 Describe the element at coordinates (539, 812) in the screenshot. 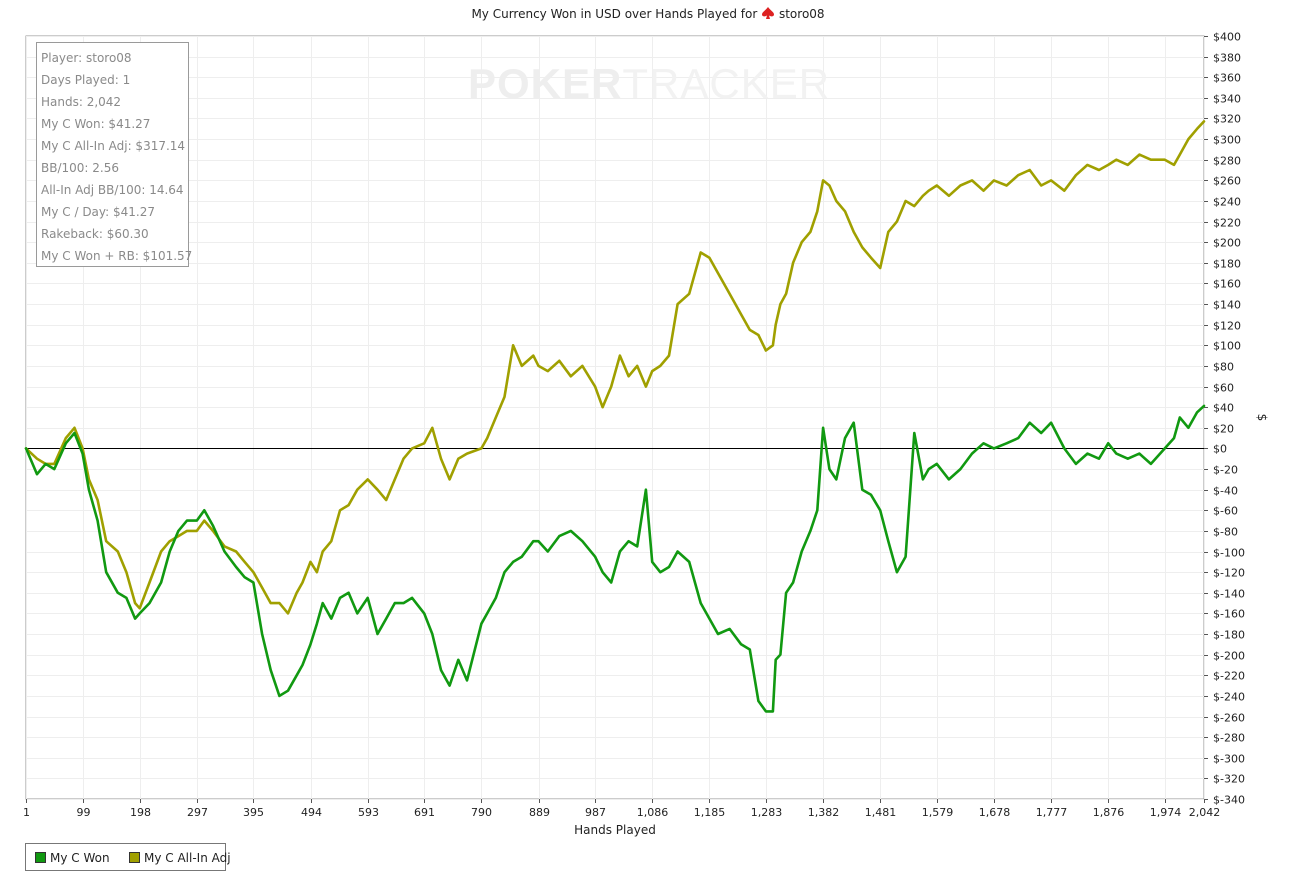

I see `x-tick-label: 889` at that location.